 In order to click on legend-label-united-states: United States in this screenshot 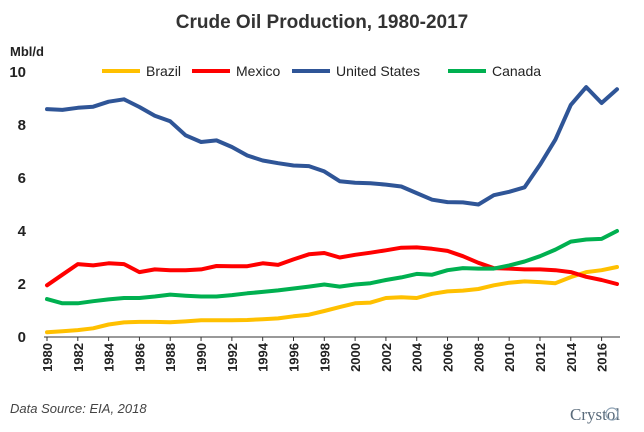, I will do `click(378, 71)`.